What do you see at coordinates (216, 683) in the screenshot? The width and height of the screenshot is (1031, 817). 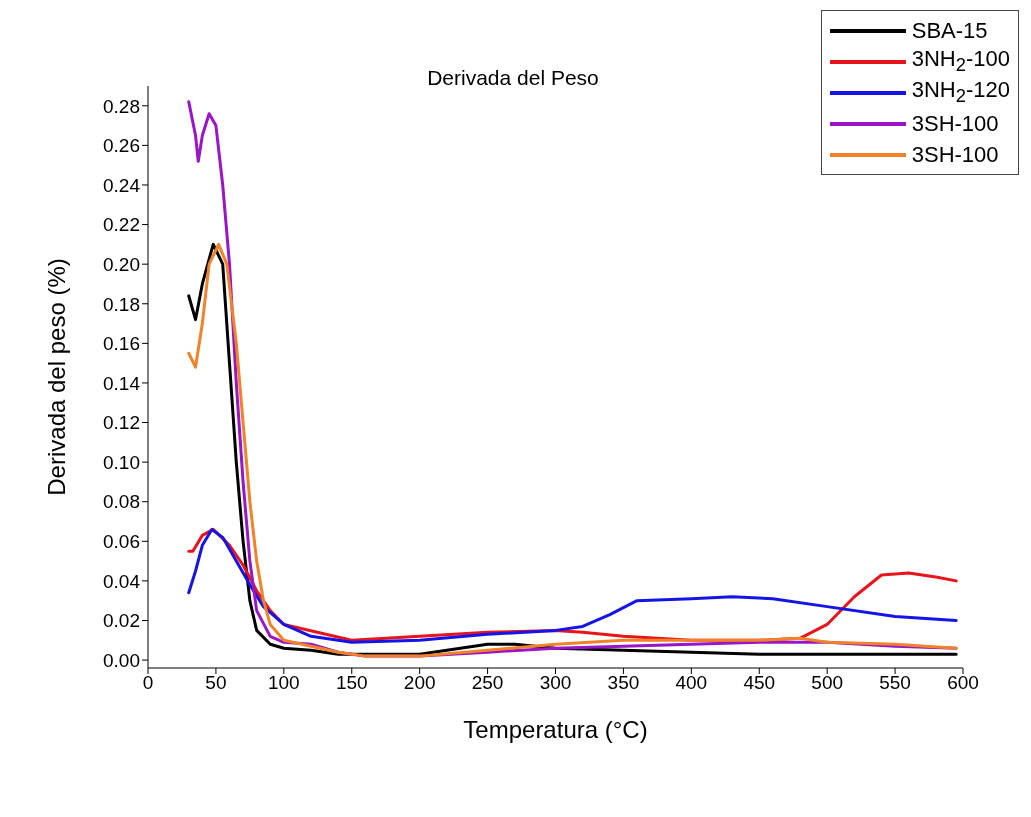 I see `x-tick-label: 50` at bounding box center [216, 683].